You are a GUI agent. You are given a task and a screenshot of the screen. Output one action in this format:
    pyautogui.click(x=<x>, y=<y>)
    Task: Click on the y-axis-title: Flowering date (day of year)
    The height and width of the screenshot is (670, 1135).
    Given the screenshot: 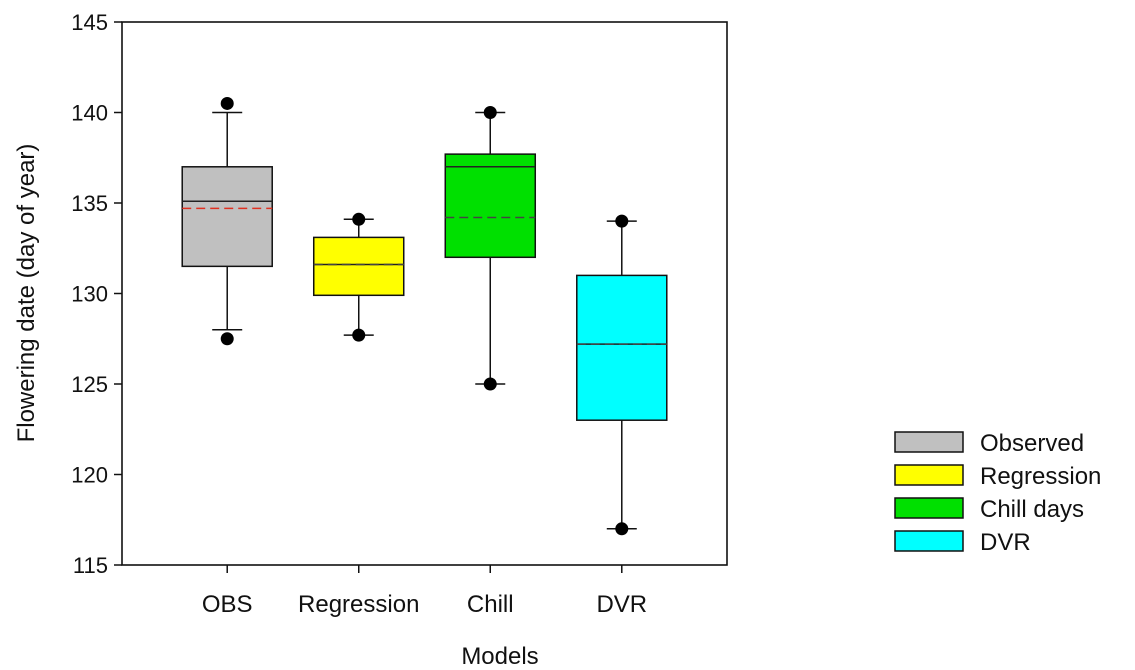 What is the action you would take?
    pyautogui.click(x=26, y=293)
    